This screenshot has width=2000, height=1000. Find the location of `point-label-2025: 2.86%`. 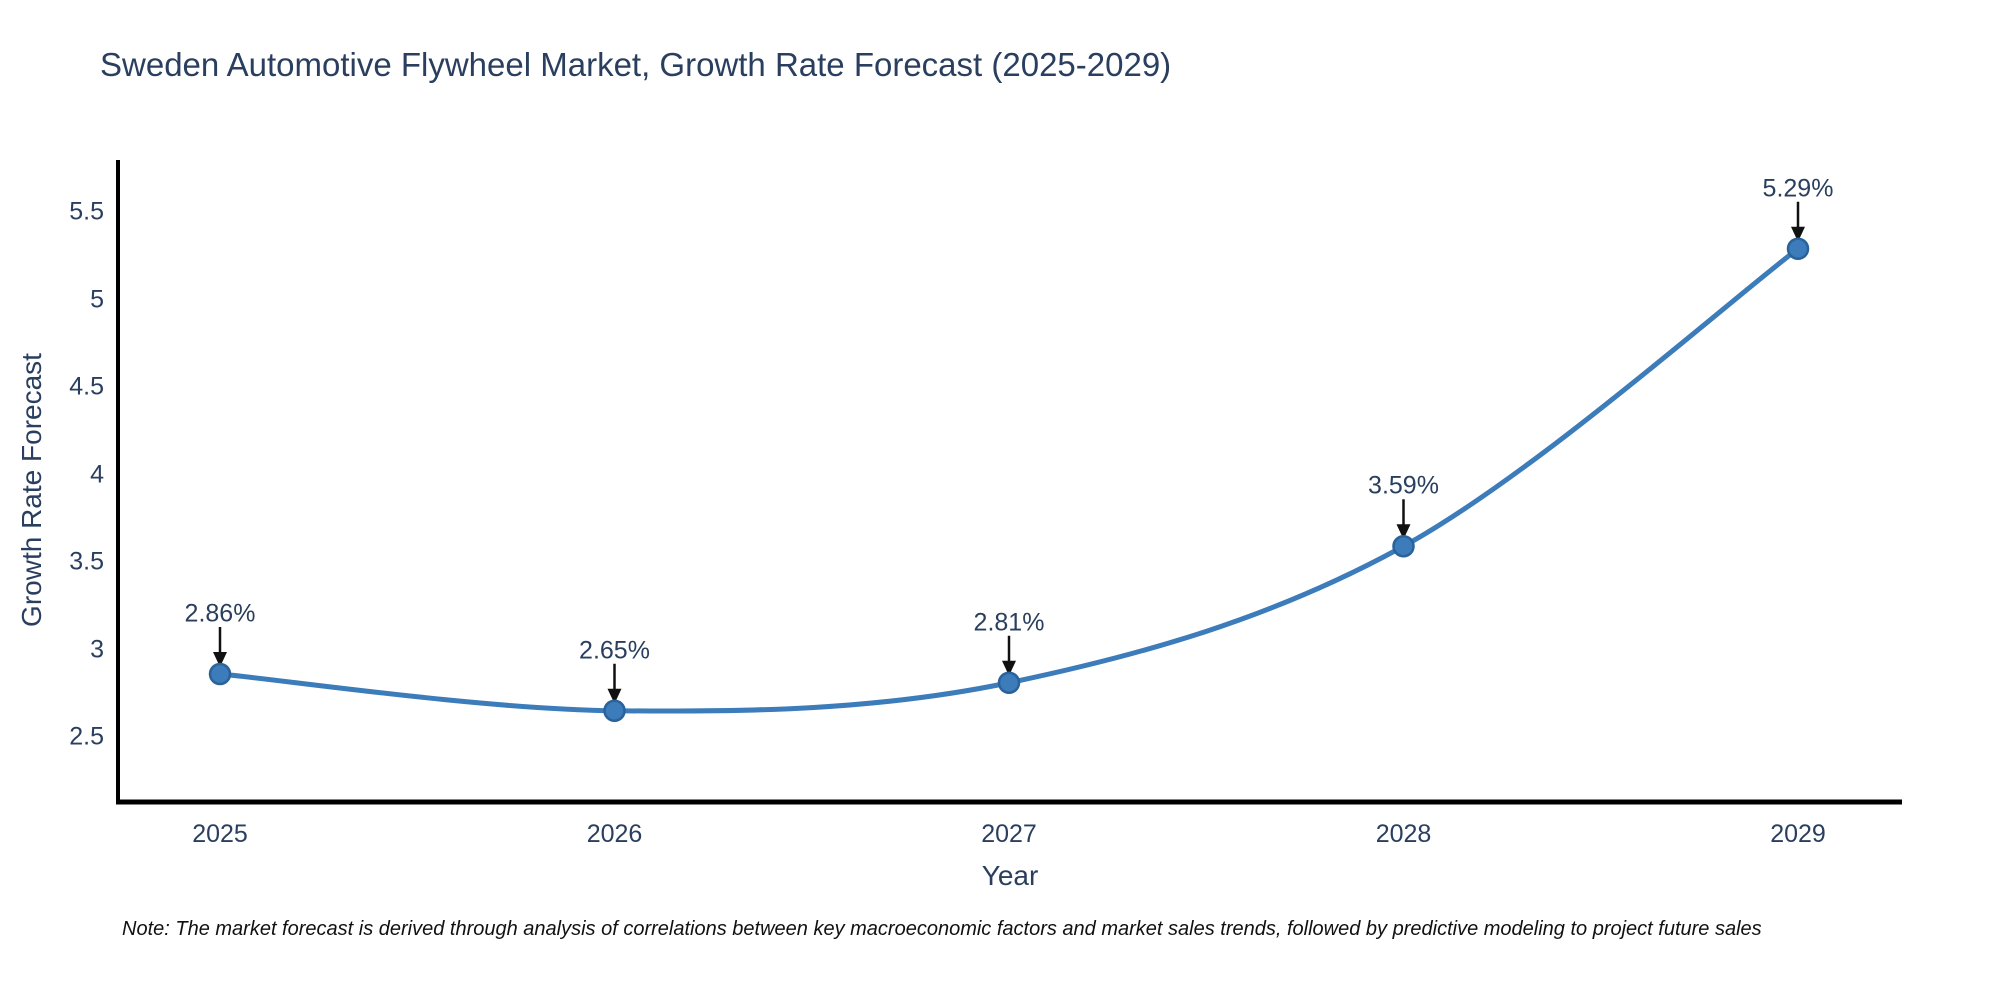

point-label-2025: 2.86% is located at coordinates (220, 613).